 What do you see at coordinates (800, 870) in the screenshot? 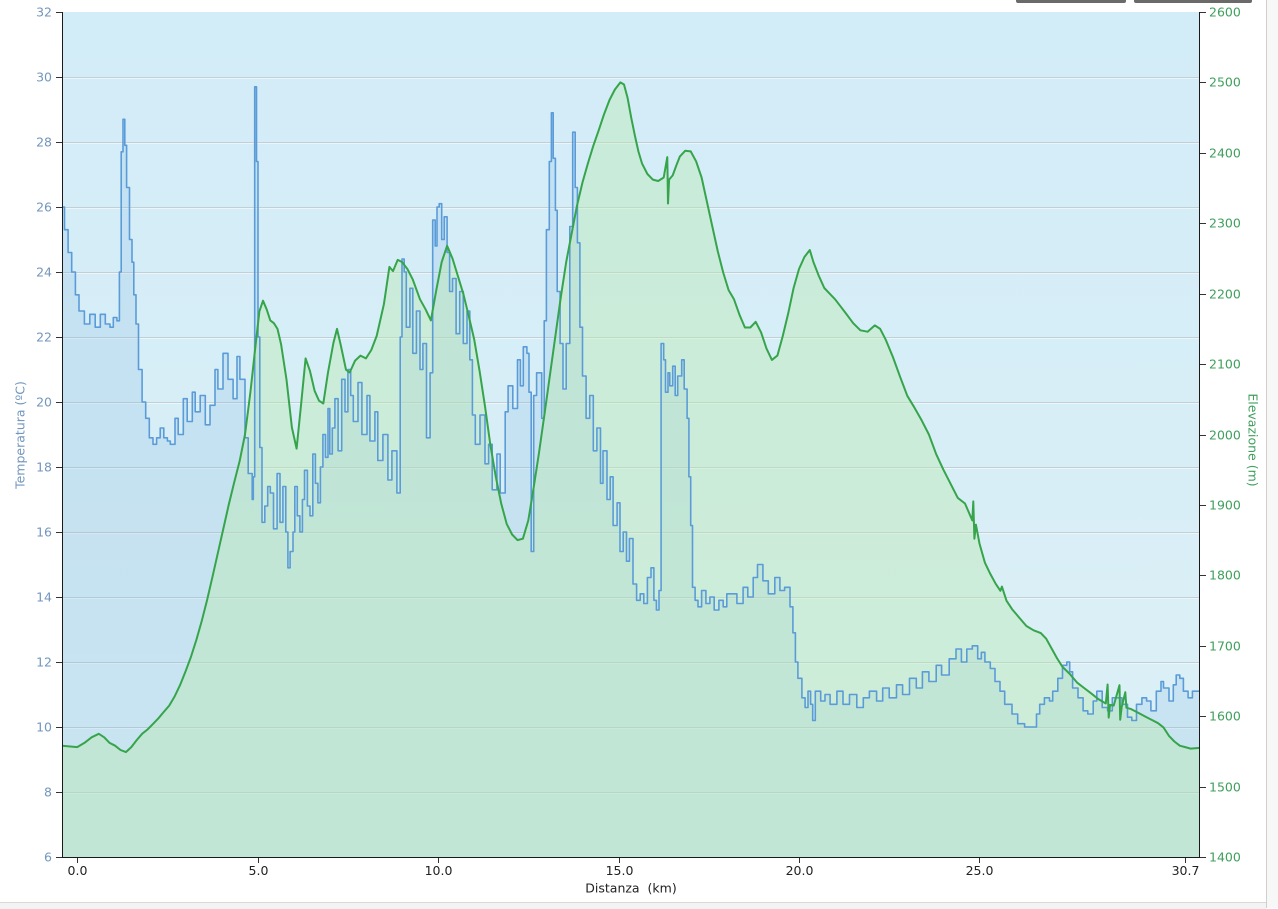
I see `x-tick-label: 20.0` at bounding box center [800, 870].